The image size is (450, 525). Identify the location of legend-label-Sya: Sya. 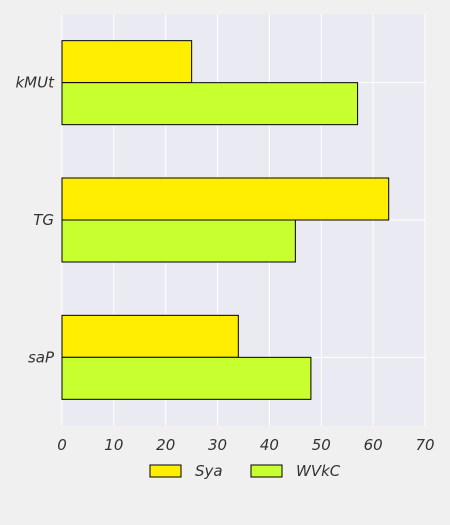
(209, 471).